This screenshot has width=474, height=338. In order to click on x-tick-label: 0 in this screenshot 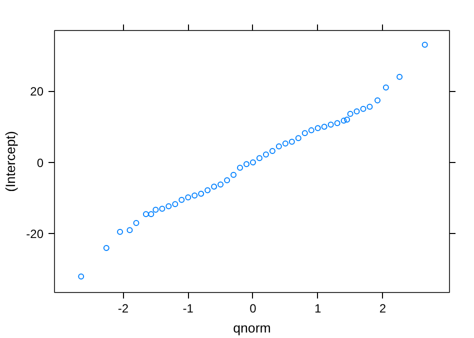, I will do `click(253, 309)`.